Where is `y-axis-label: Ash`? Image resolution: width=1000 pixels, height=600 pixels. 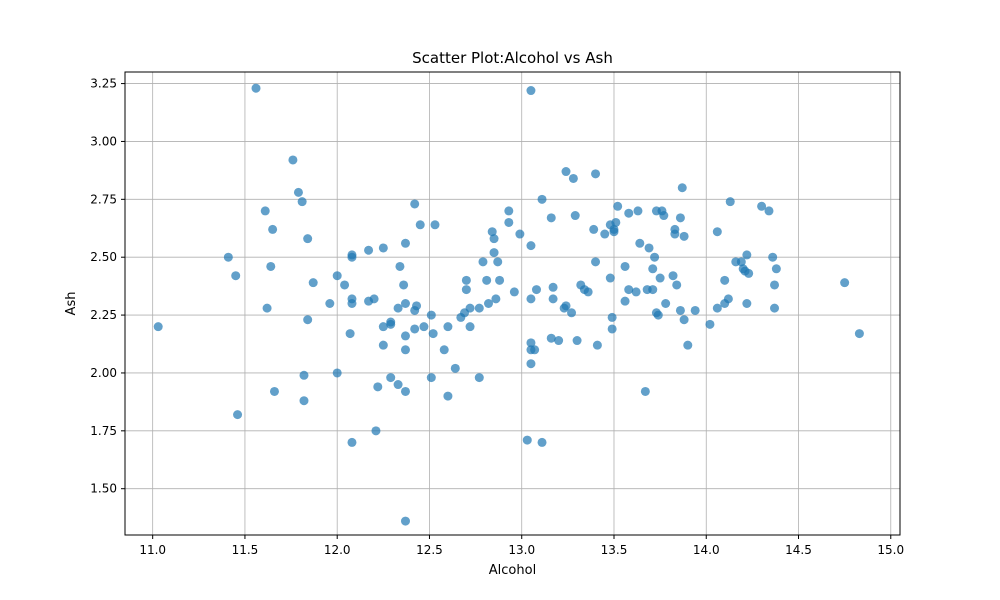
y-axis-label: Ash is located at coordinates (71, 304).